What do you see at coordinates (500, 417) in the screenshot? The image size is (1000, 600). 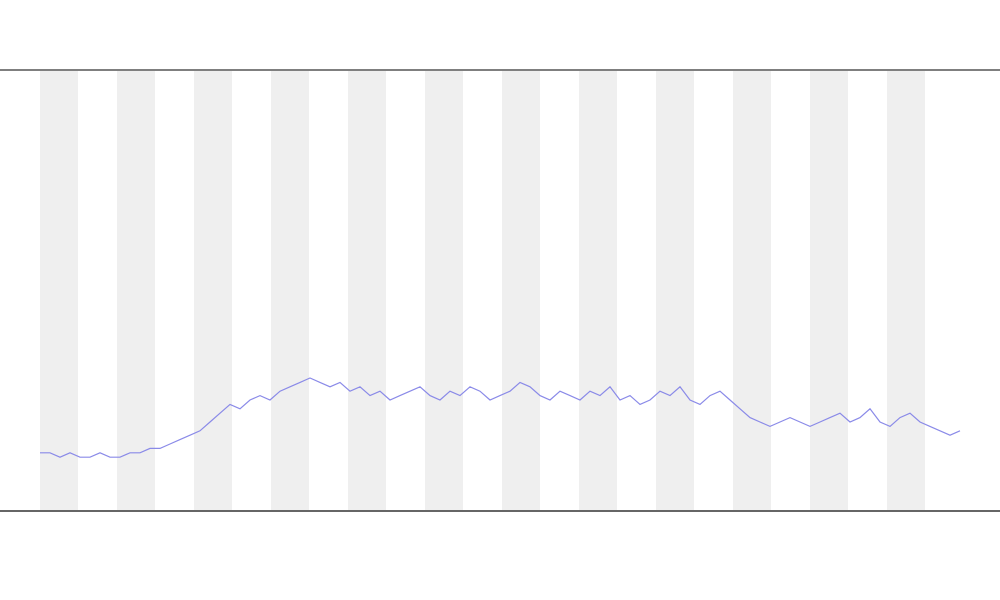 I see `series-line` at bounding box center [500, 417].